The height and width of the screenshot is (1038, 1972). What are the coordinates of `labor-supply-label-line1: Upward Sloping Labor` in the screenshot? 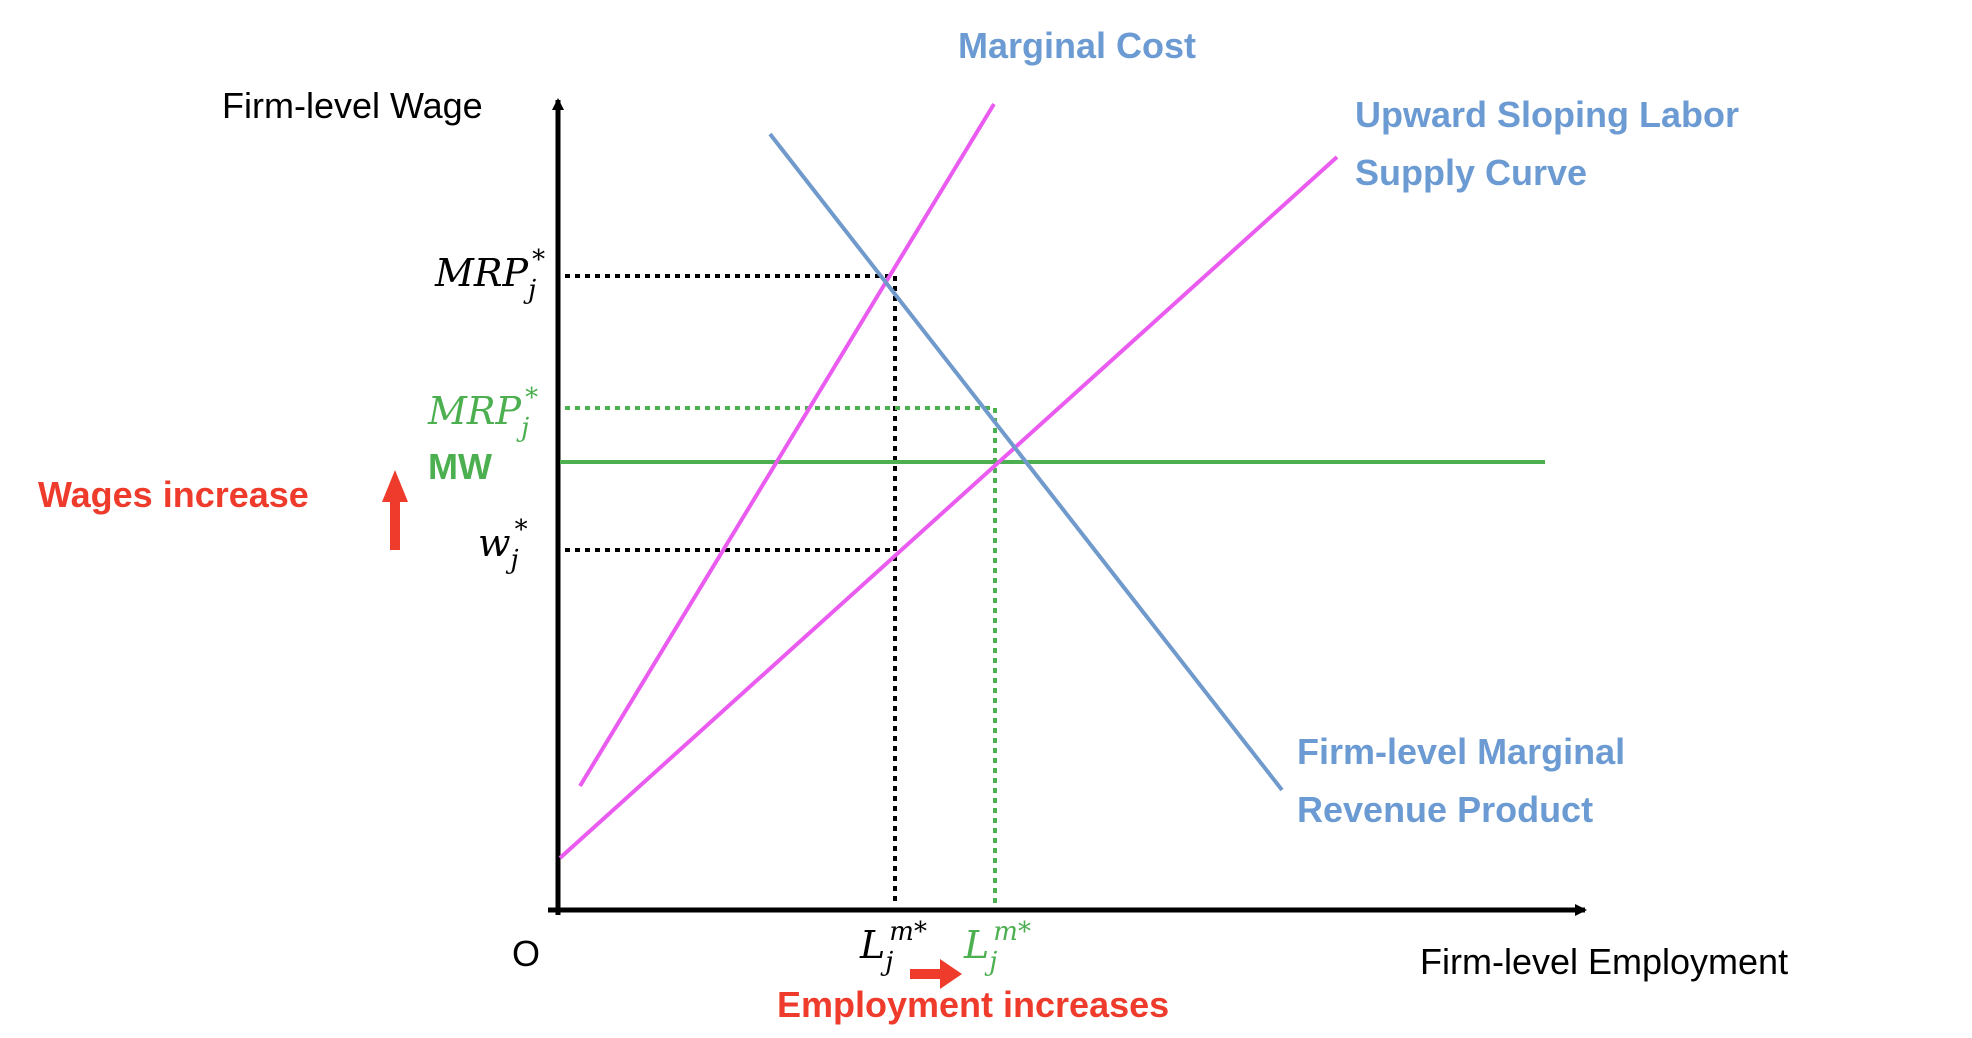 It's located at (1547, 114).